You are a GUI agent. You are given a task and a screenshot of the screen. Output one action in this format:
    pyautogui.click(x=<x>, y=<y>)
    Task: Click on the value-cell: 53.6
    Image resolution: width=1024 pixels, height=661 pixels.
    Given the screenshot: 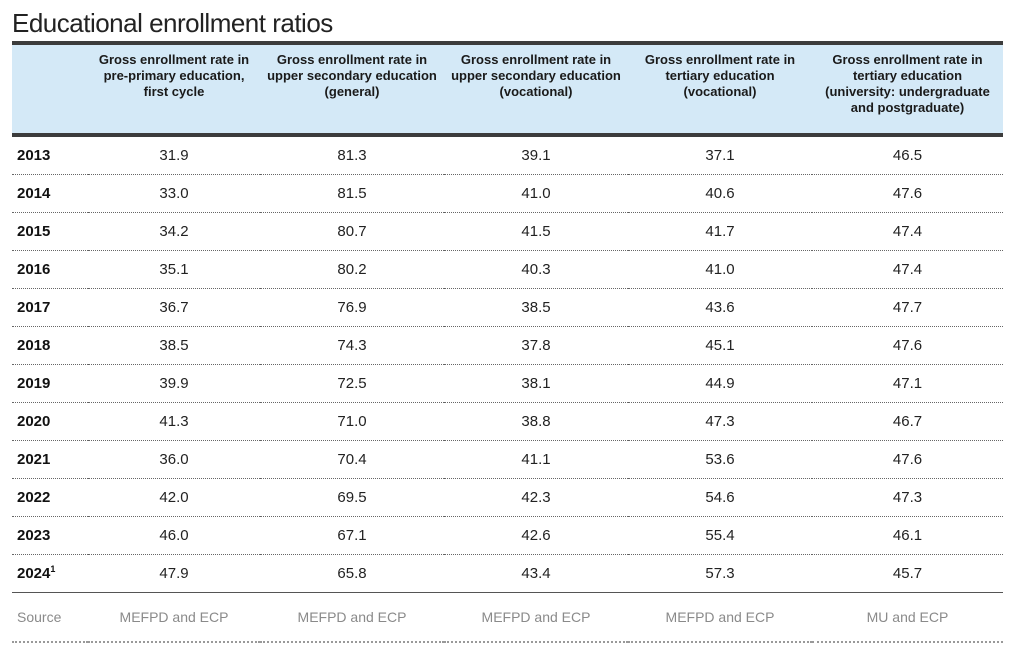 What is the action you would take?
    pyautogui.click(x=720, y=459)
    